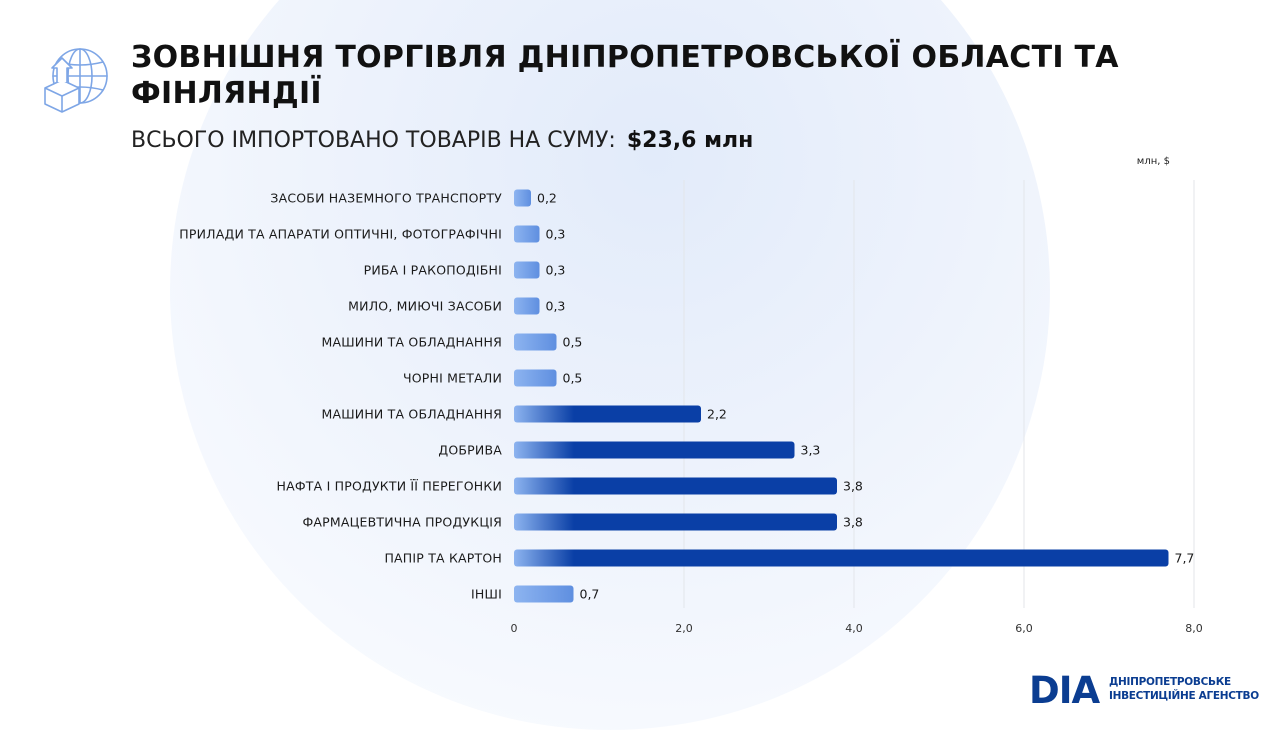  What do you see at coordinates (425, 306) in the screenshot?
I see `category-label: МИЛО, МИЮЧІ ЗАСОБИ` at bounding box center [425, 306].